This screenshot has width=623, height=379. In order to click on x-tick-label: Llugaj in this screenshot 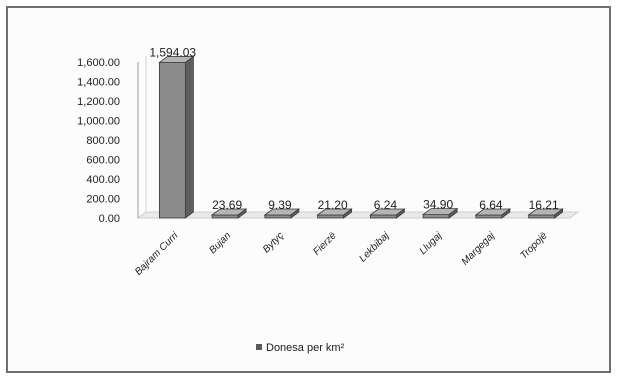, I will do `click(431, 243)`.